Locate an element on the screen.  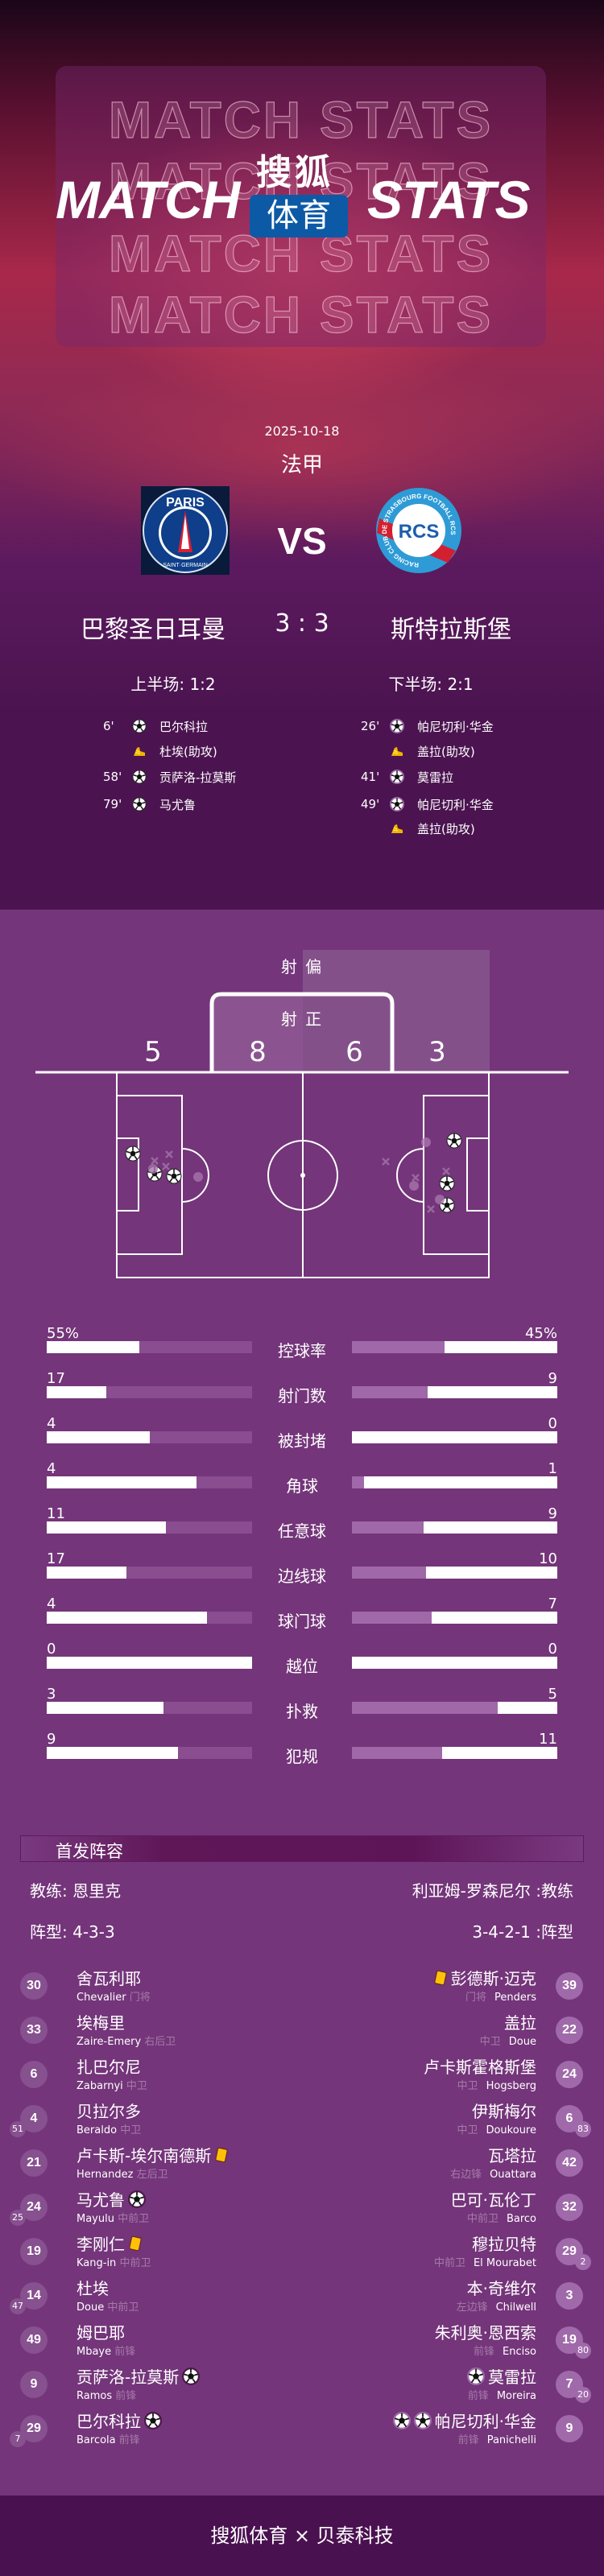
player-row: 29 7 巴尔科拉 Barcola 前锋 is located at coordinates (302, 2429).